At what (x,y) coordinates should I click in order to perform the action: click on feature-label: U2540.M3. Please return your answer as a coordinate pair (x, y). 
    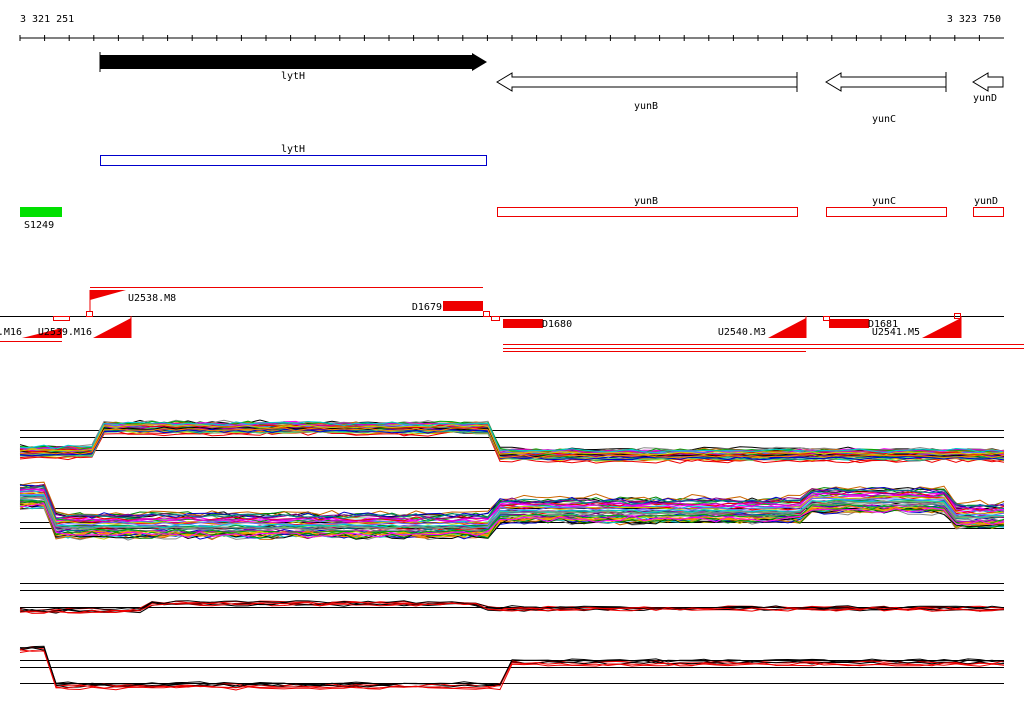
    Looking at the image, I should click on (742, 332).